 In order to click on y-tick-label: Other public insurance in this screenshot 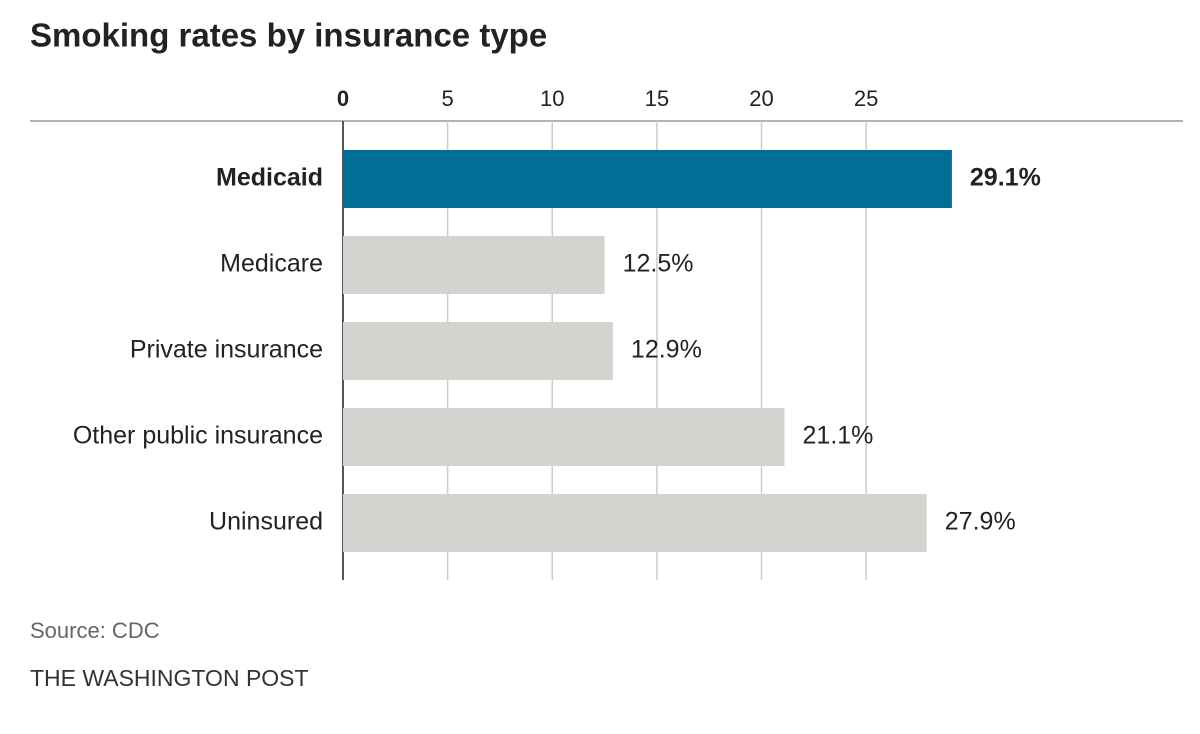, I will do `click(198, 436)`.